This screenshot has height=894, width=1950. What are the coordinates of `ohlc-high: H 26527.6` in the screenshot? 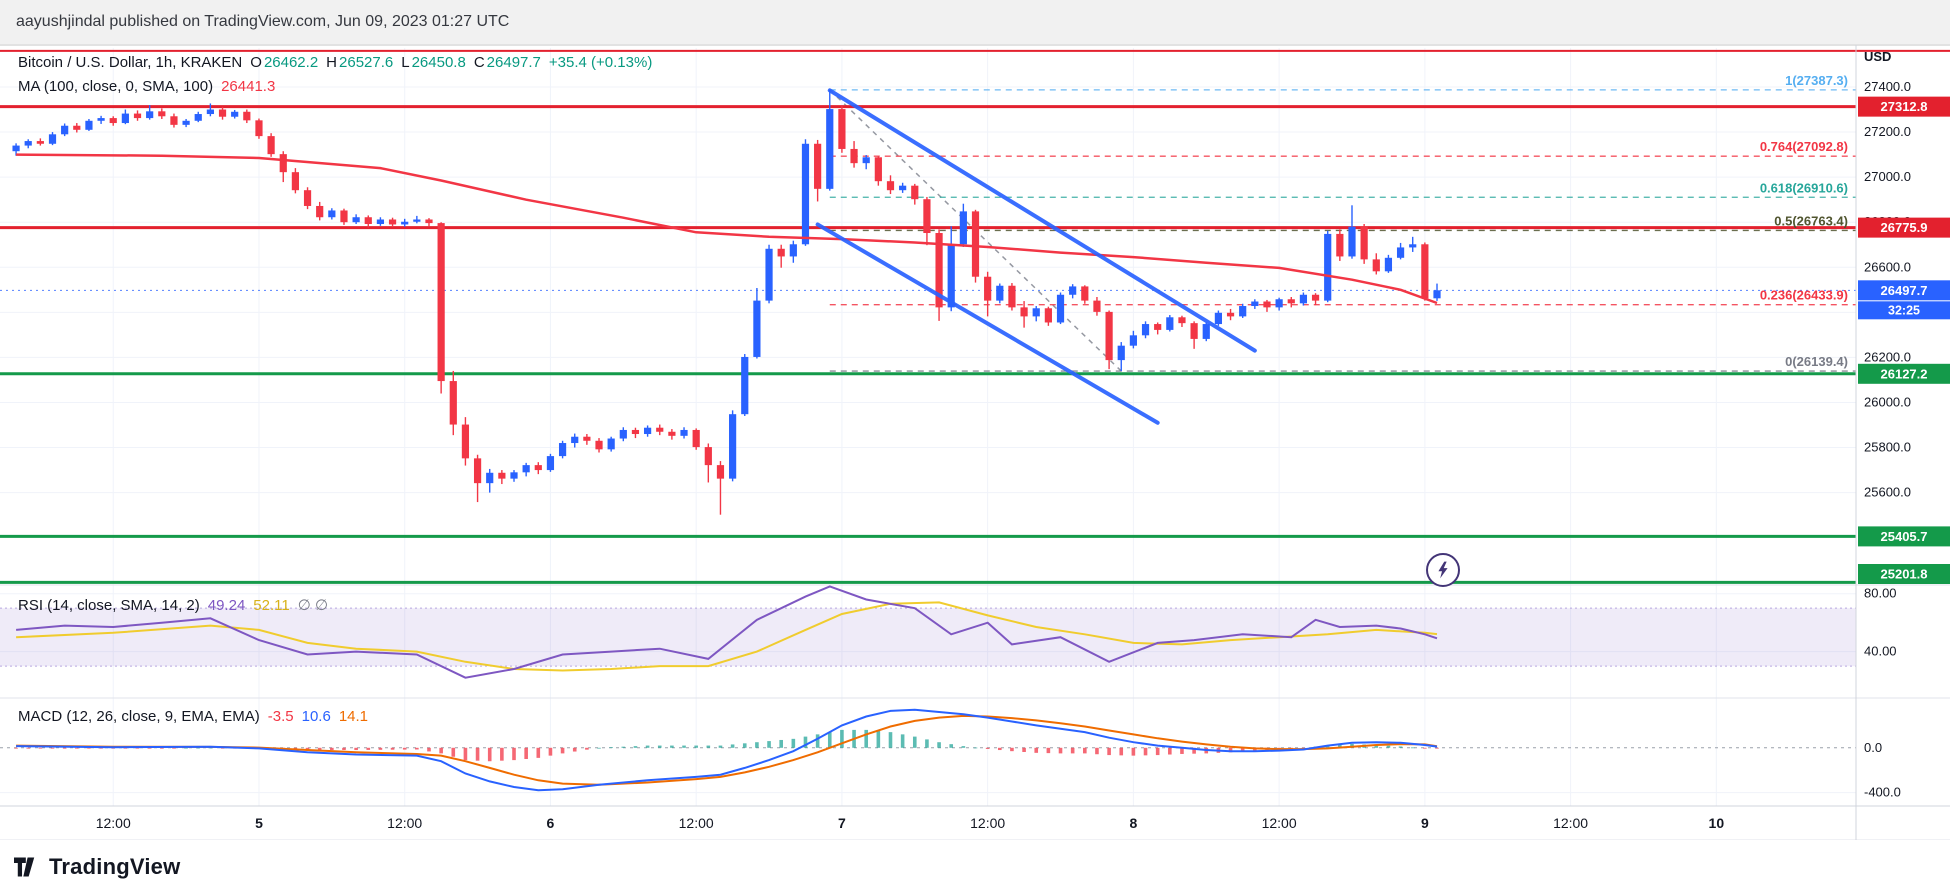 It's located at (360, 62).